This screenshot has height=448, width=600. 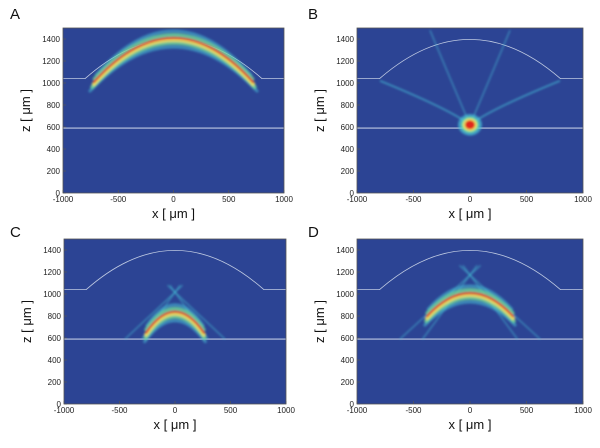 I want to click on panel-letter: A, so click(x=15, y=14).